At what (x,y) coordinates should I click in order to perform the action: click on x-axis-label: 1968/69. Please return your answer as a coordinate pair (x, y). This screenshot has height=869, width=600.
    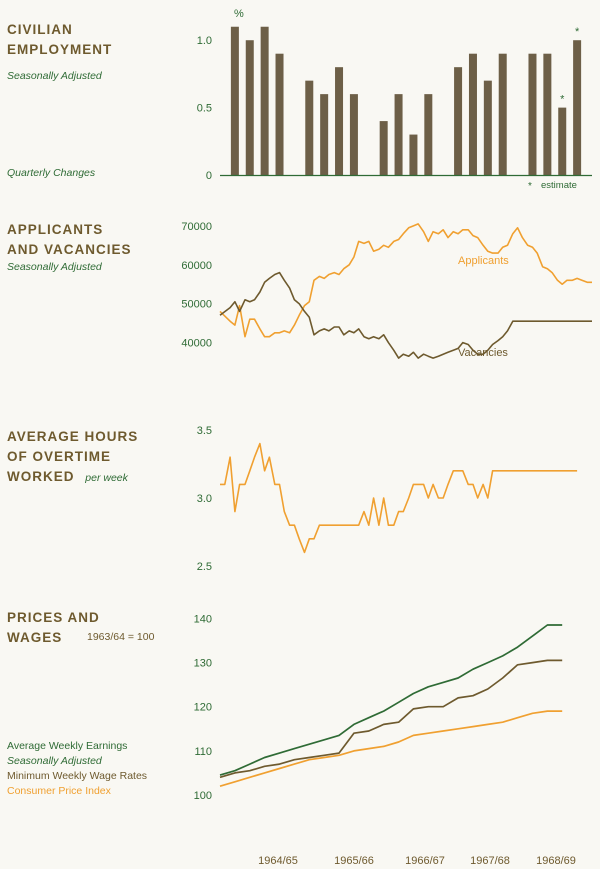
    Looking at the image, I should click on (556, 861).